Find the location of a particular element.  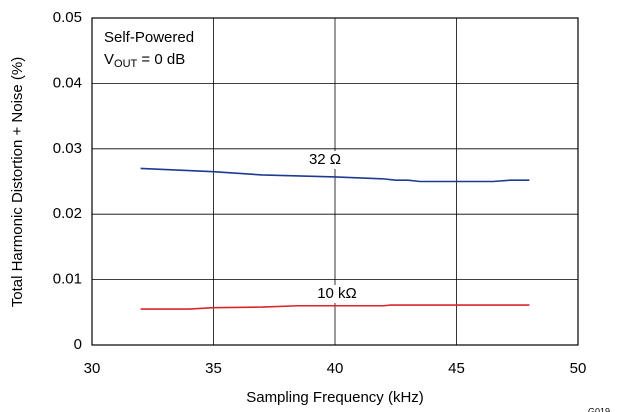

x-tick-label: 45 is located at coordinates (456, 368).